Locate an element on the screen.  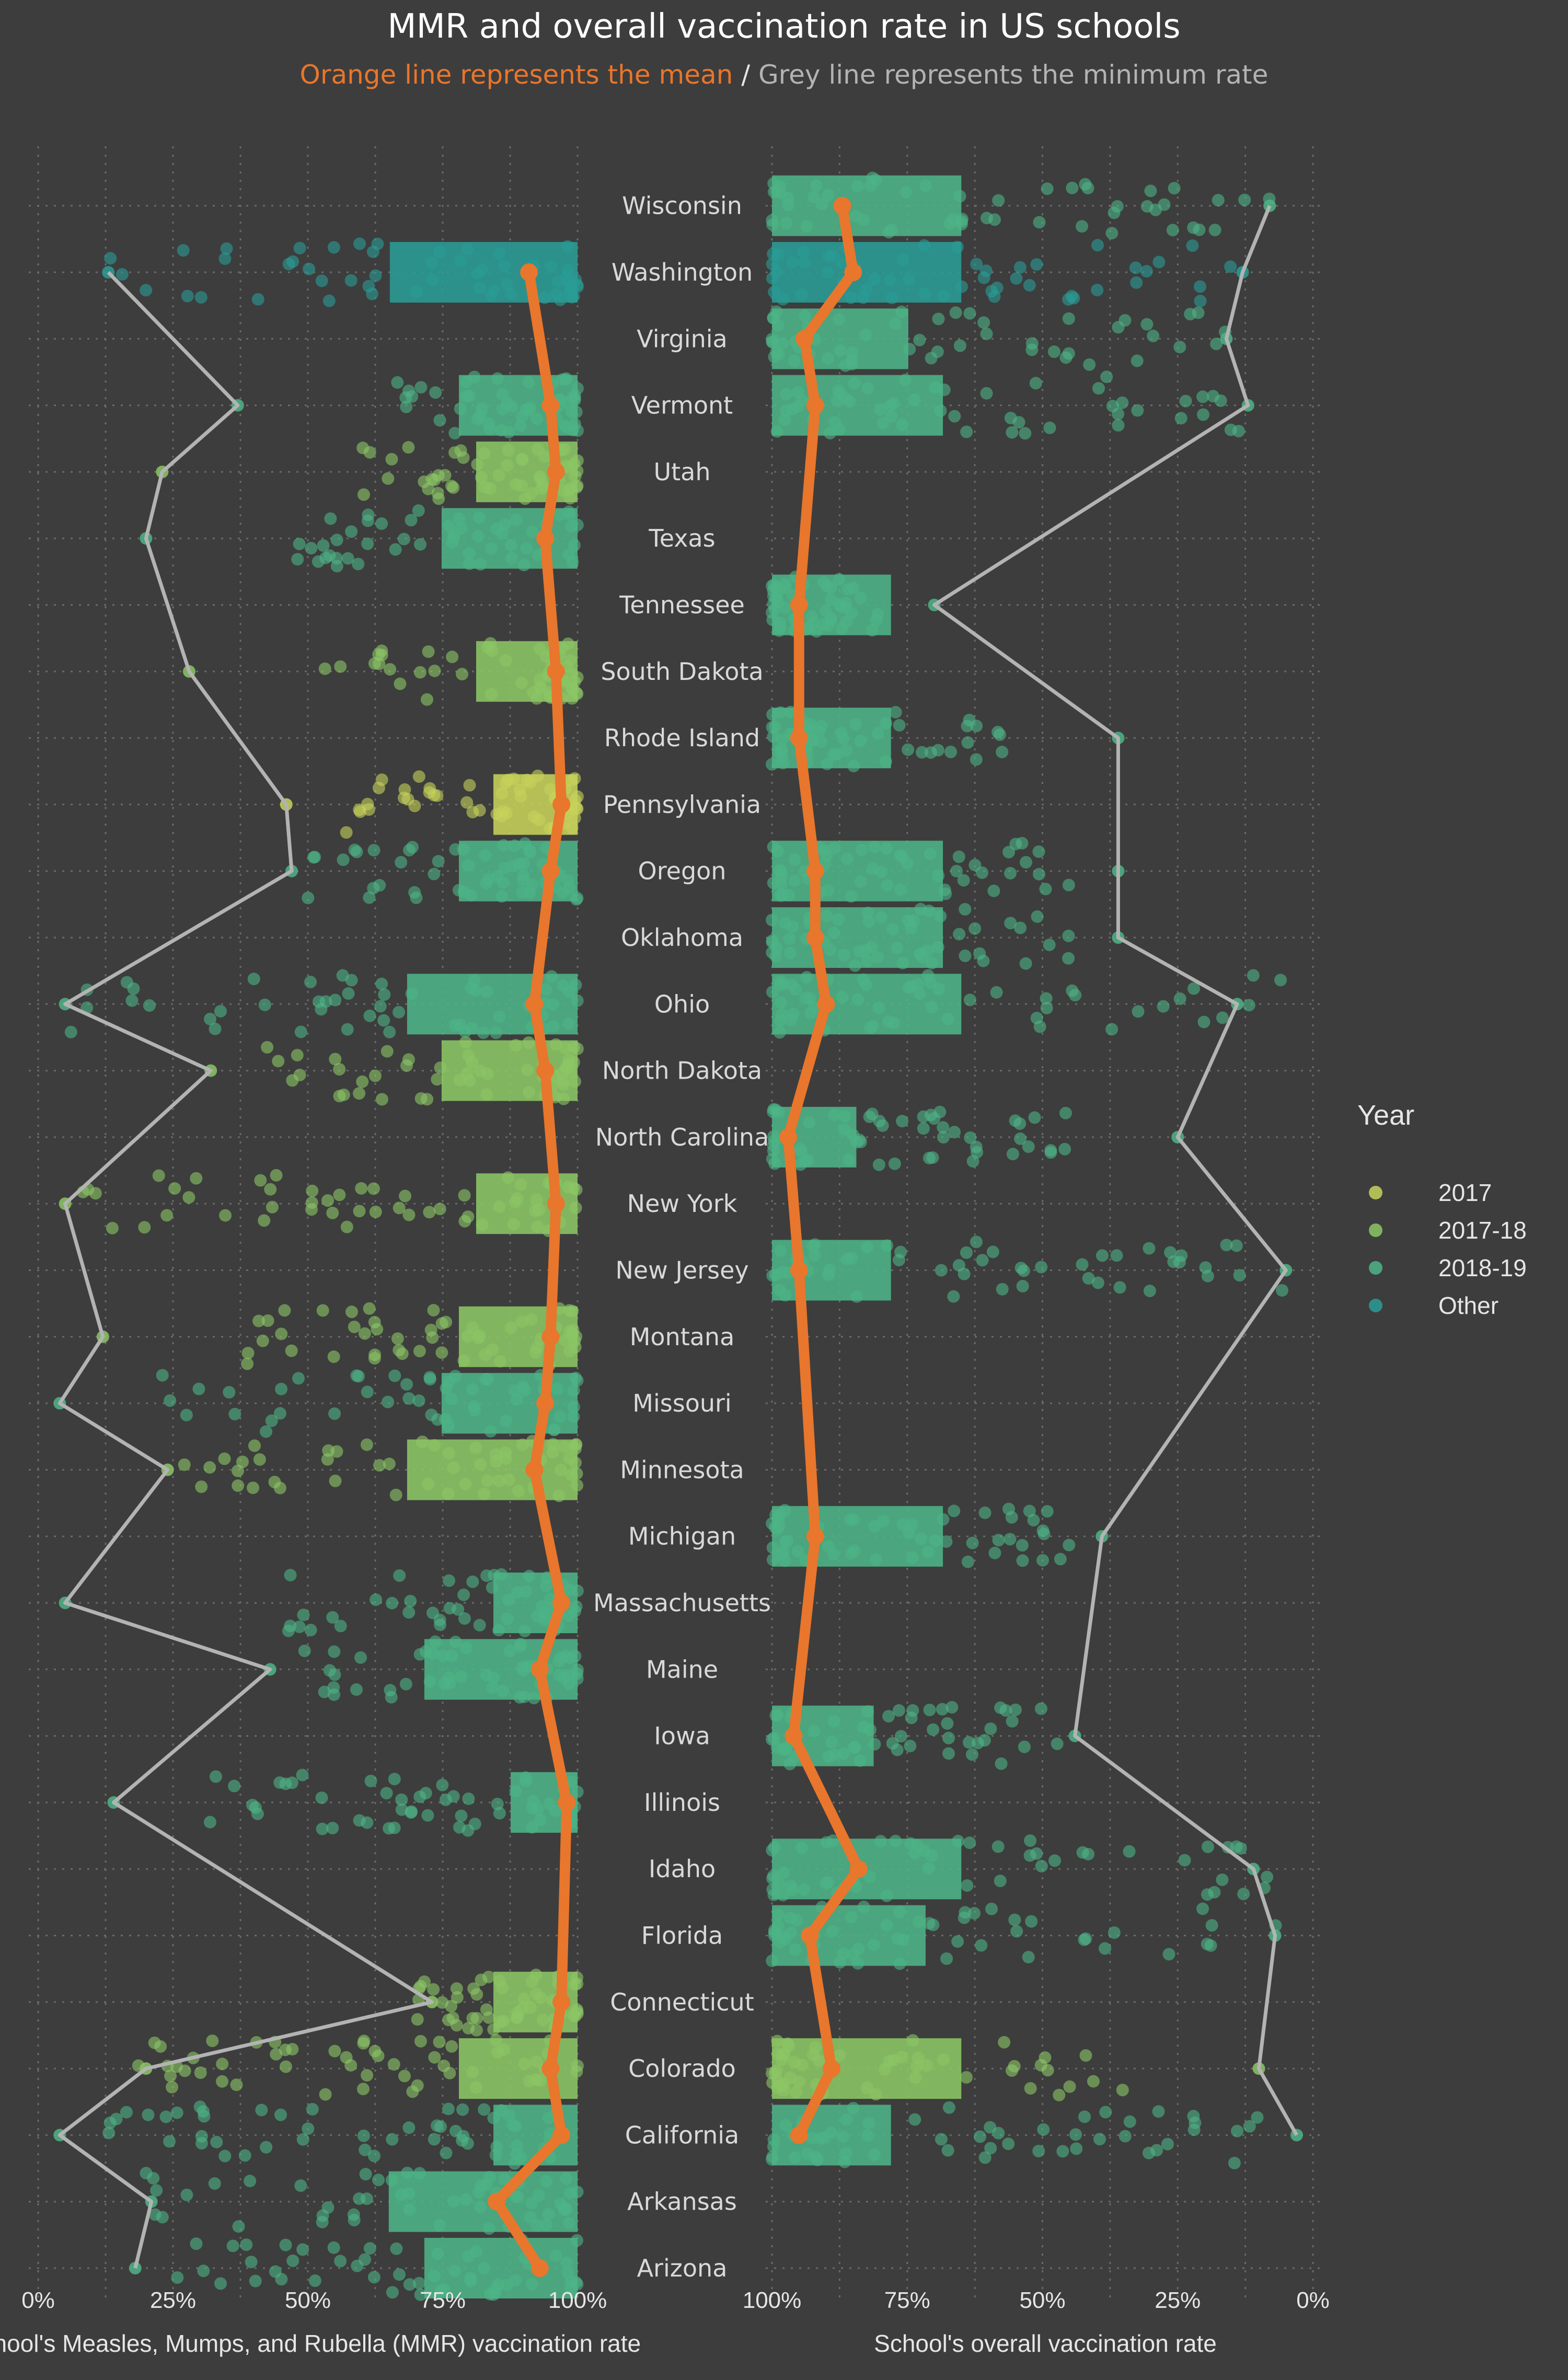
state-label: Pennsylvania is located at coordinates (682, 804).